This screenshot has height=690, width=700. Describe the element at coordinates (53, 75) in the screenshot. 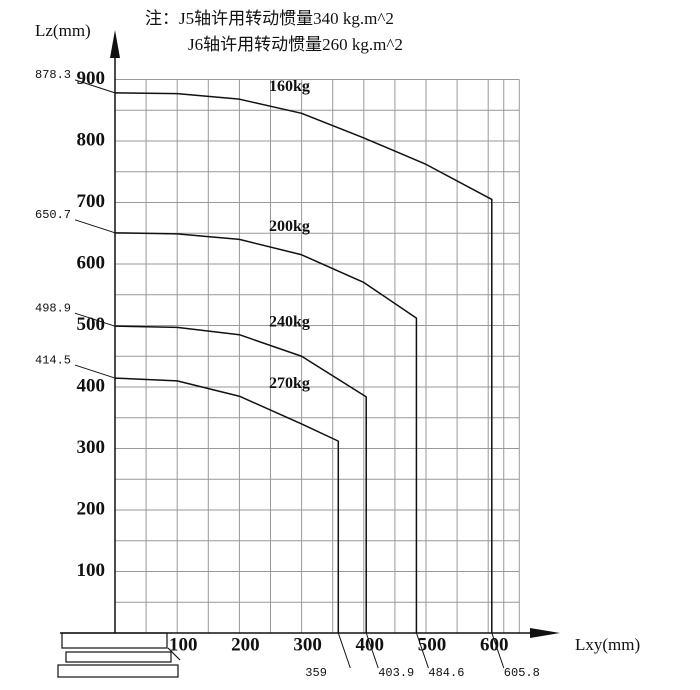

I see `start-annotation: 878.3` at that location.